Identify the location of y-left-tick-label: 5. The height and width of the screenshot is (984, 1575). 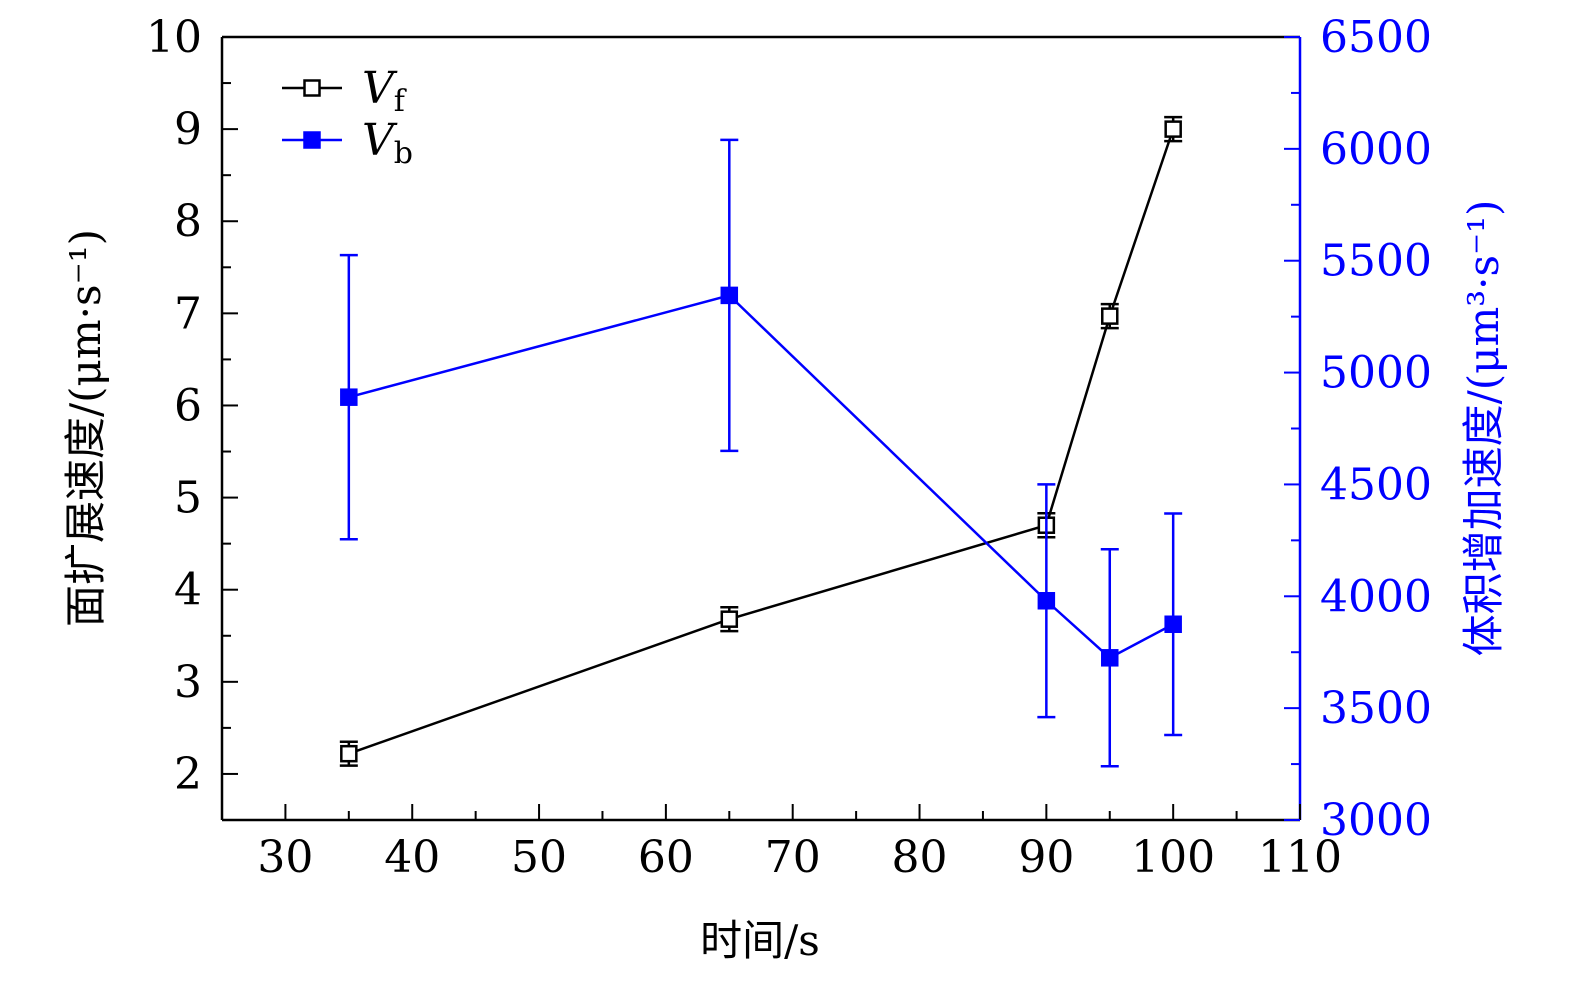
(188, 498).